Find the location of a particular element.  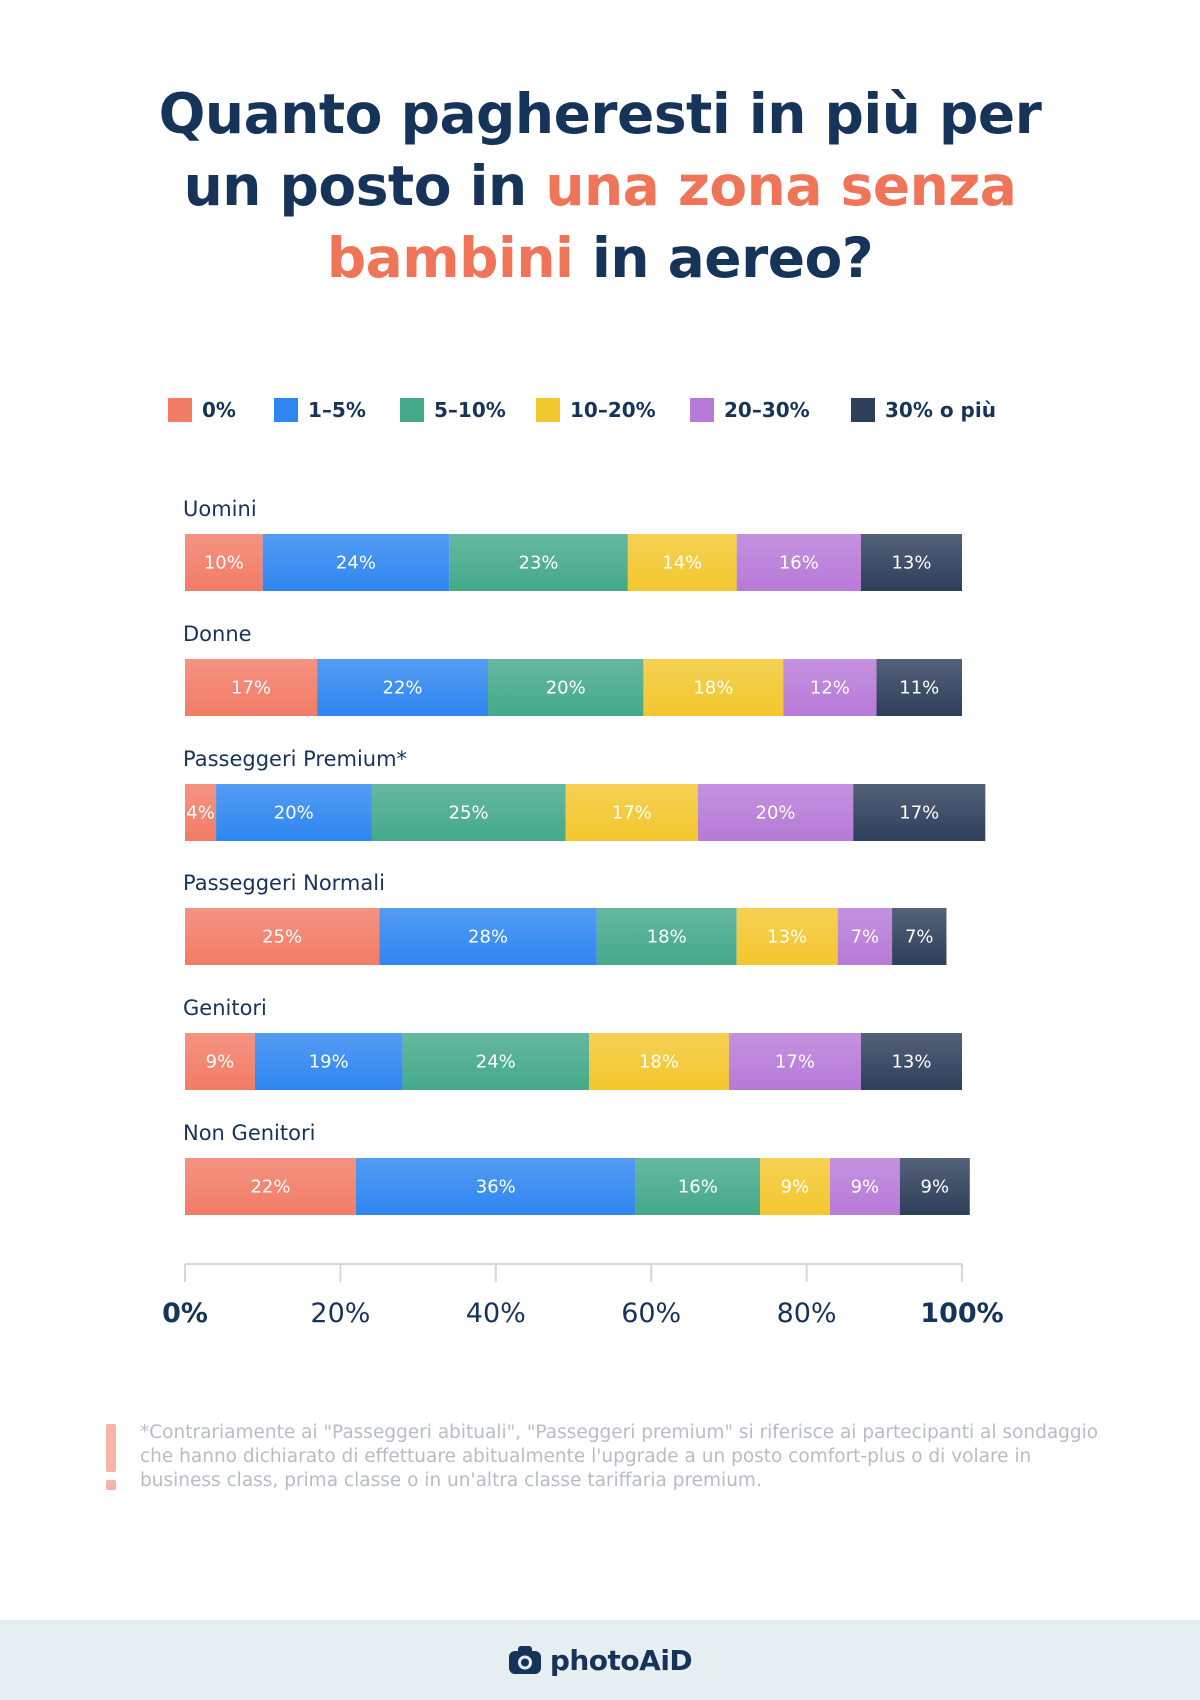

row-label: Genitori is located at coordinates (225, 1008).